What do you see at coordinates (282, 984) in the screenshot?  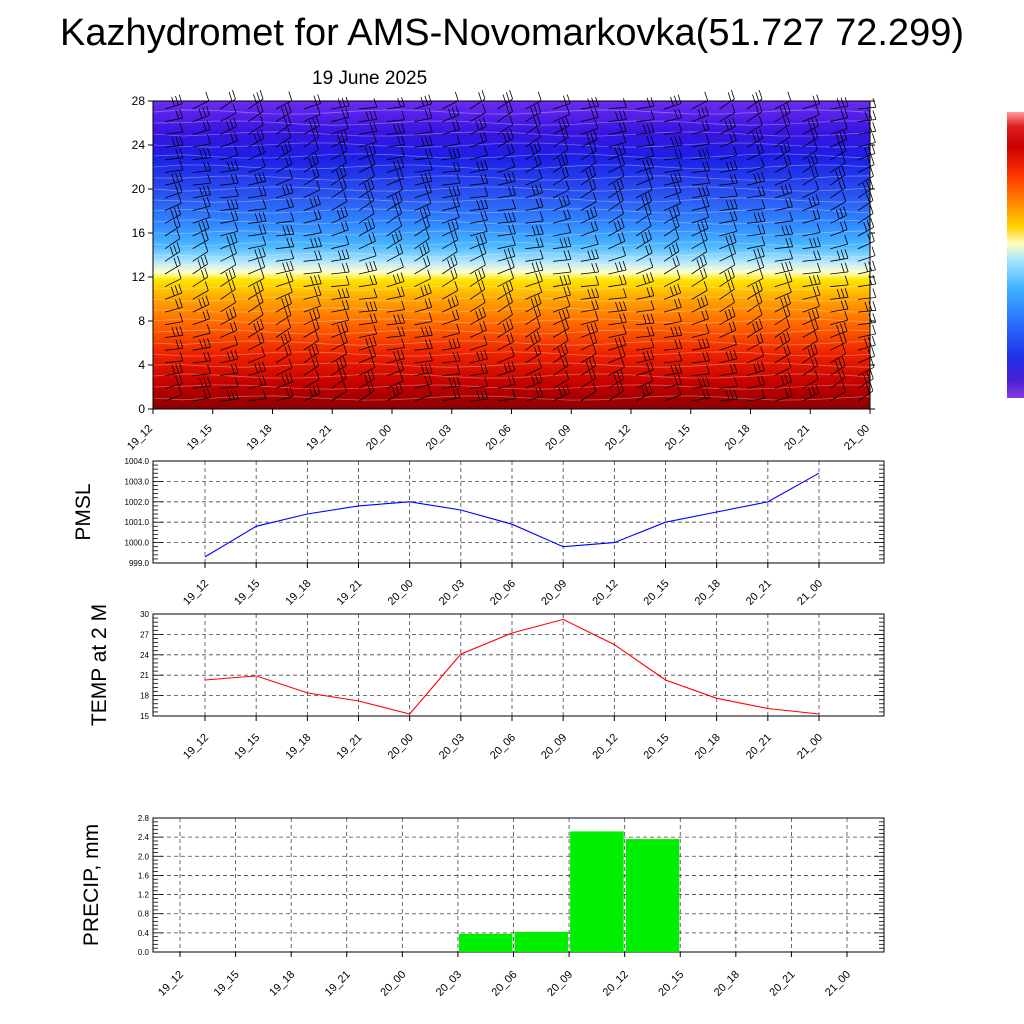 I see `x-tick-label: 19_18` at bounding box center [282, 984].